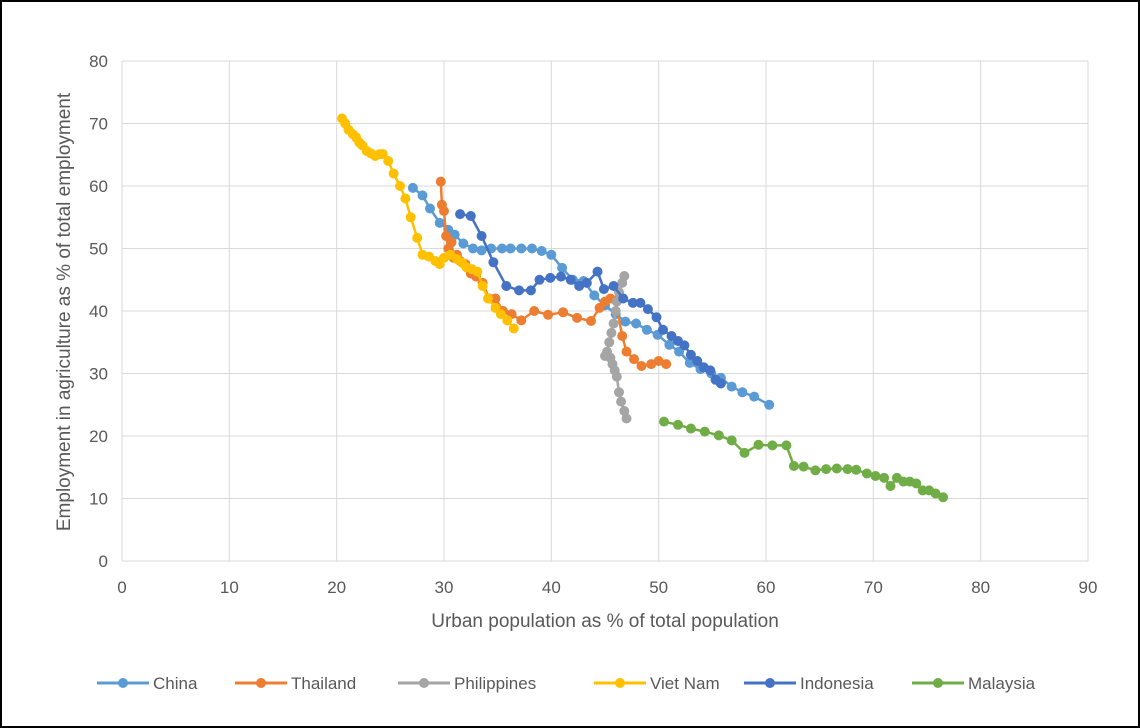 This screenshot has height=728, width=1140. I want to click on legend-label: Thailand, so click(323, 683).